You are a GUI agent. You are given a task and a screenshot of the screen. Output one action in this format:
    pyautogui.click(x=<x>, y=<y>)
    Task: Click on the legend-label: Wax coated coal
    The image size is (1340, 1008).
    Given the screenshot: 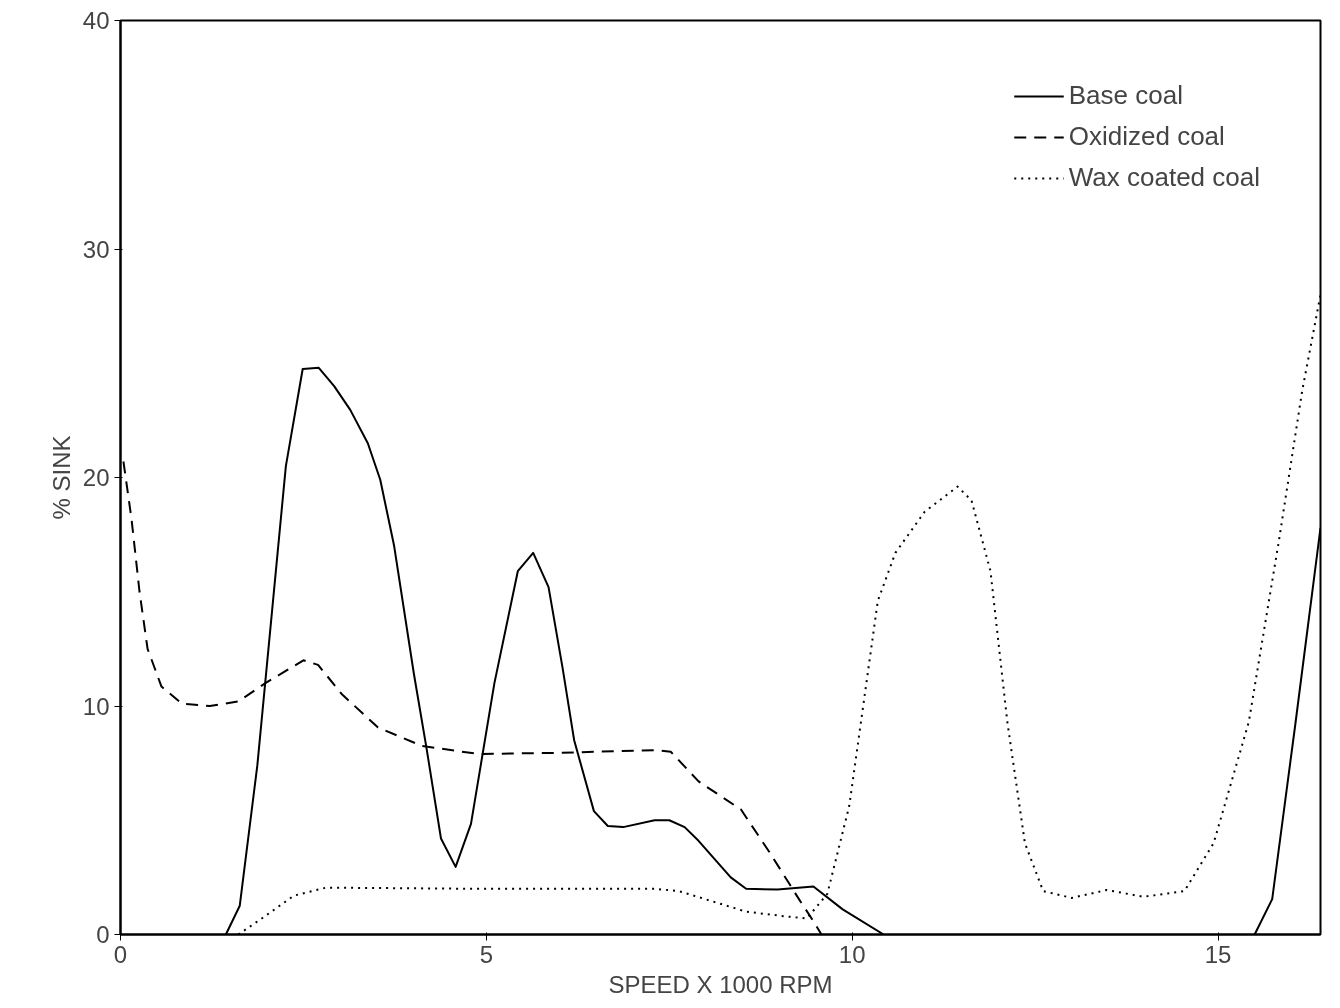 What is the action you would take?
    pyautogui.click(x=1164, y=177)
    